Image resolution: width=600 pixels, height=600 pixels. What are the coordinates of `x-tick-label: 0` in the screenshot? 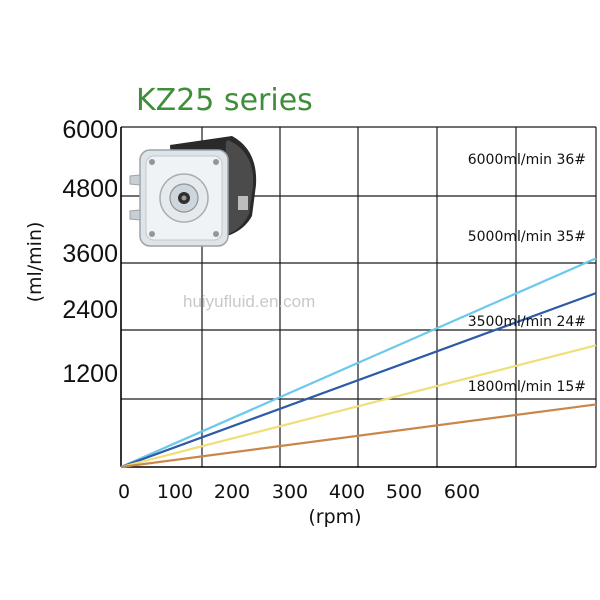 It's located at (124, 492).